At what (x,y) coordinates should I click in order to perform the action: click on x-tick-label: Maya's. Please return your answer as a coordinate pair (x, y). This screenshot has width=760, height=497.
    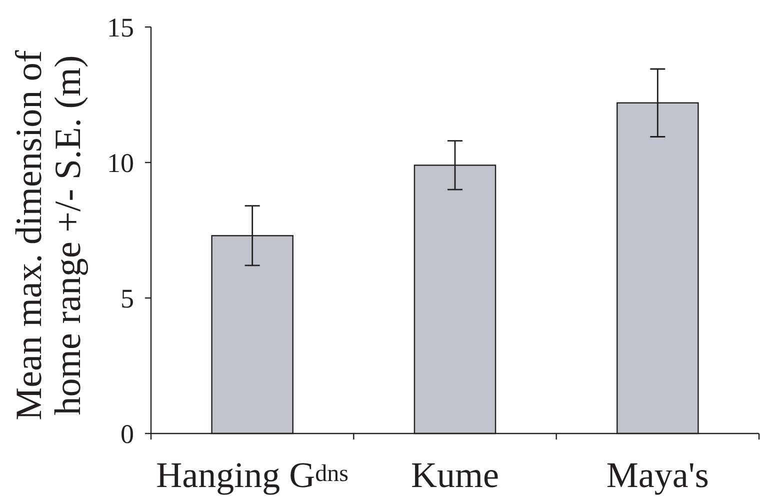
    Looking at the image, I should click on (657, 475).